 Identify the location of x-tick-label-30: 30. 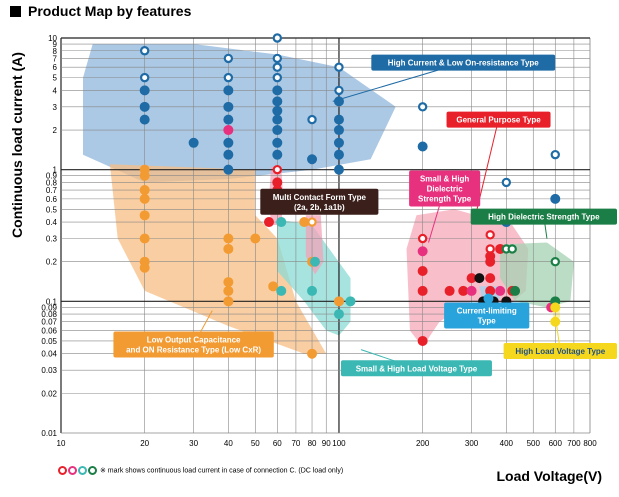
(193, 443).